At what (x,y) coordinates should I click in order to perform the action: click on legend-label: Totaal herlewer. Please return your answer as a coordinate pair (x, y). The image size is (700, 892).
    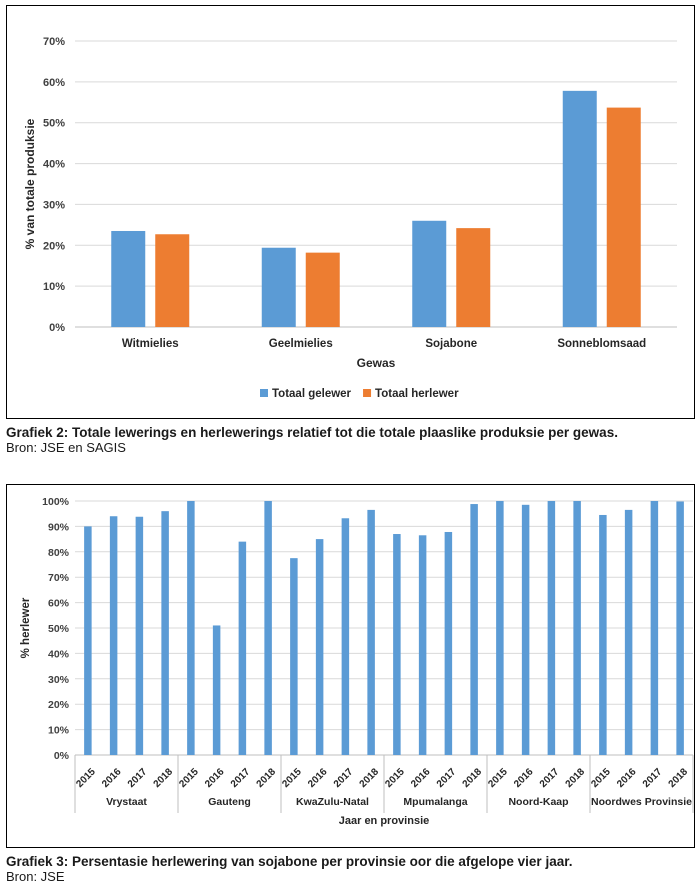
    Looking at the image, I should click on (417, 394).